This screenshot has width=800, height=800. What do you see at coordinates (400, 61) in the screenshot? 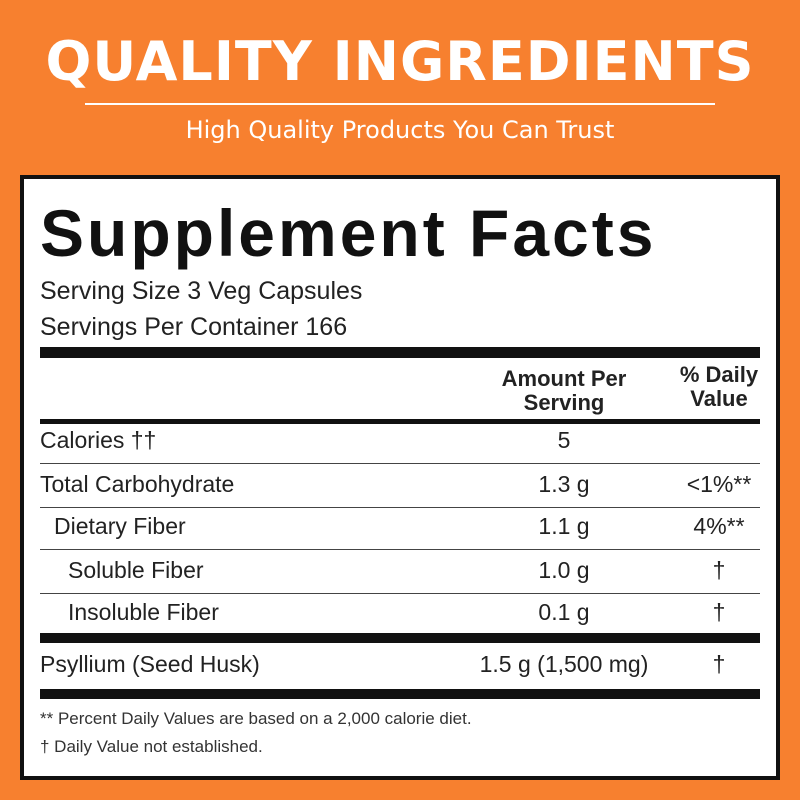
I see `banner-title: QUALITY INGREDIENTS` at bounding box center [400, 61].